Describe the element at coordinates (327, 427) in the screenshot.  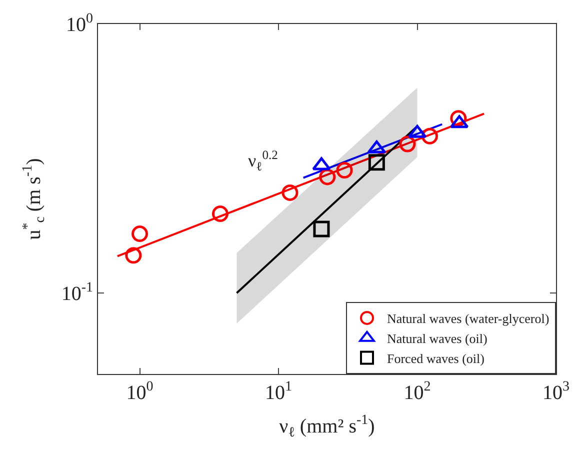
I see `x-axis-title: ν$_{ℓ}$ (mm² s$^{-1}$)` at that location.